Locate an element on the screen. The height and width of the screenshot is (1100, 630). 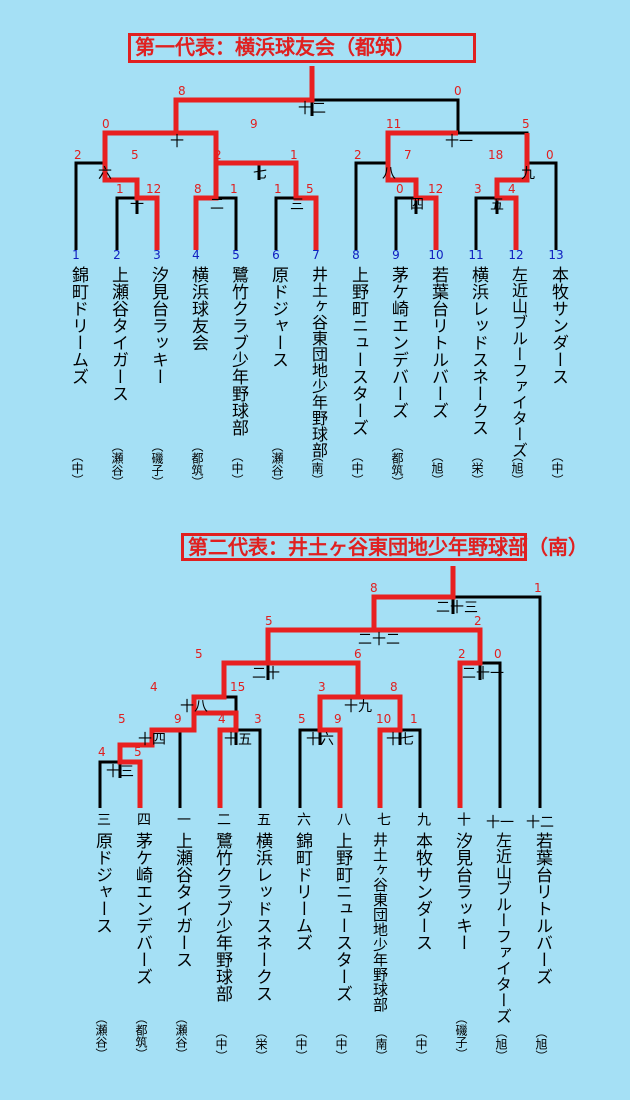
b1-team-name: 汐見台ラッキー is located at coordinates (158, 325).